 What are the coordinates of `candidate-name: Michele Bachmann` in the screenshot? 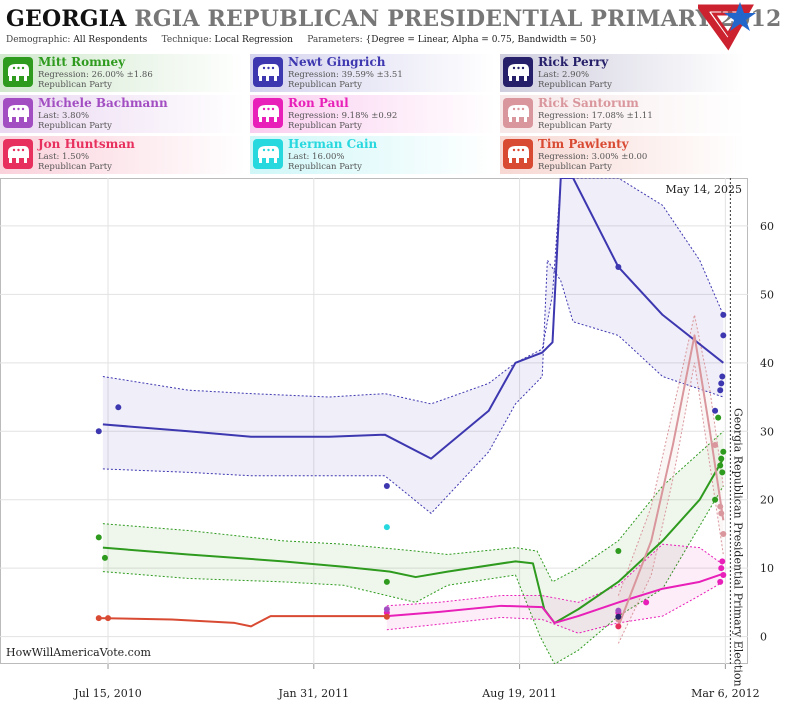 It's located at (103, 103).